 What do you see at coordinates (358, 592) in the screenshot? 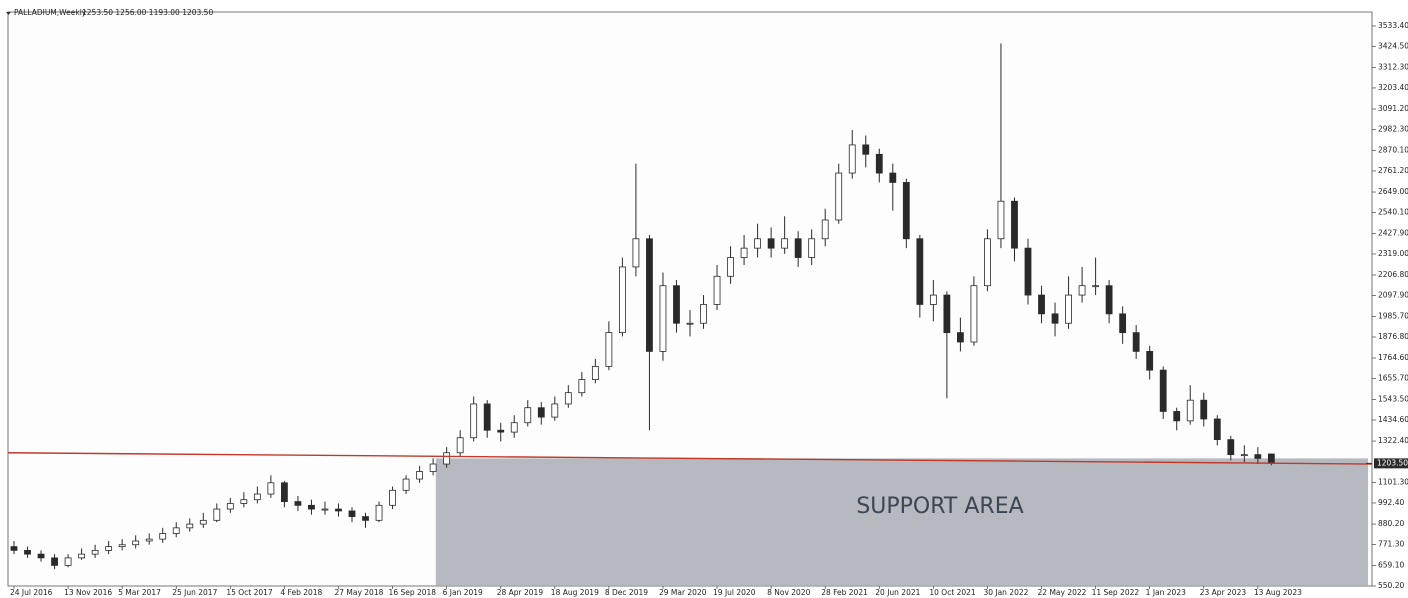
I see `x-tick-label: 27 May 2018` at bounding box center [358, 592].